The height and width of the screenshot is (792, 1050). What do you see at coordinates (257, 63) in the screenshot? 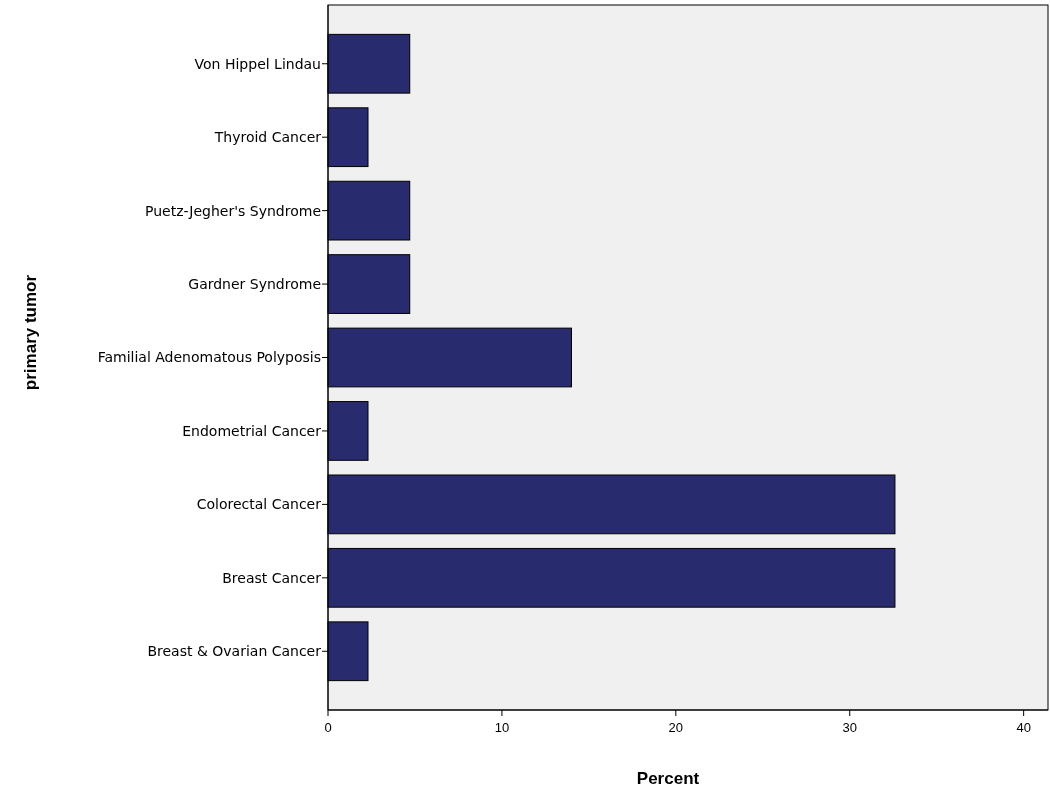
I see `y-tick-label: Von Hippel Lindau` at bounding box center [257, 63].